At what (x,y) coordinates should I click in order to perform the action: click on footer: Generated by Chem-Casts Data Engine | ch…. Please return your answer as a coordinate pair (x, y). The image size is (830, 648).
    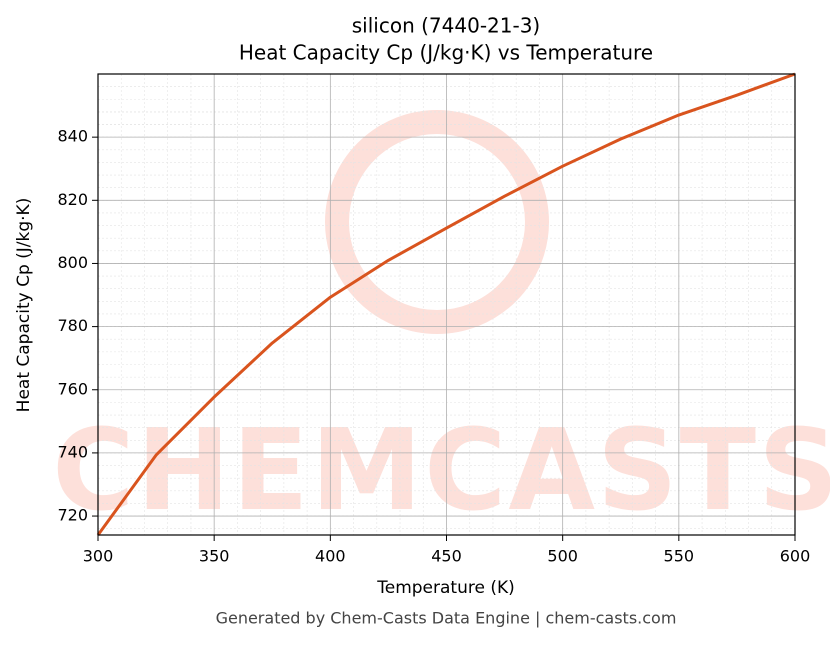
    Looking at the image, I should click on (446, 618).